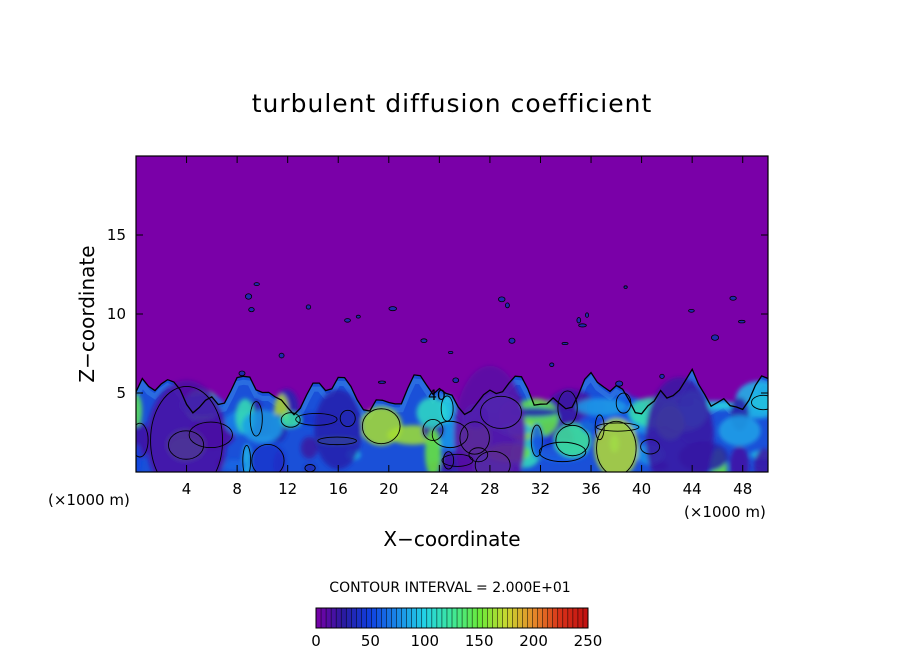 This screenshot has height=654, width=904. I want to click on colorbar-tick-label: 0, so click(316, 641).